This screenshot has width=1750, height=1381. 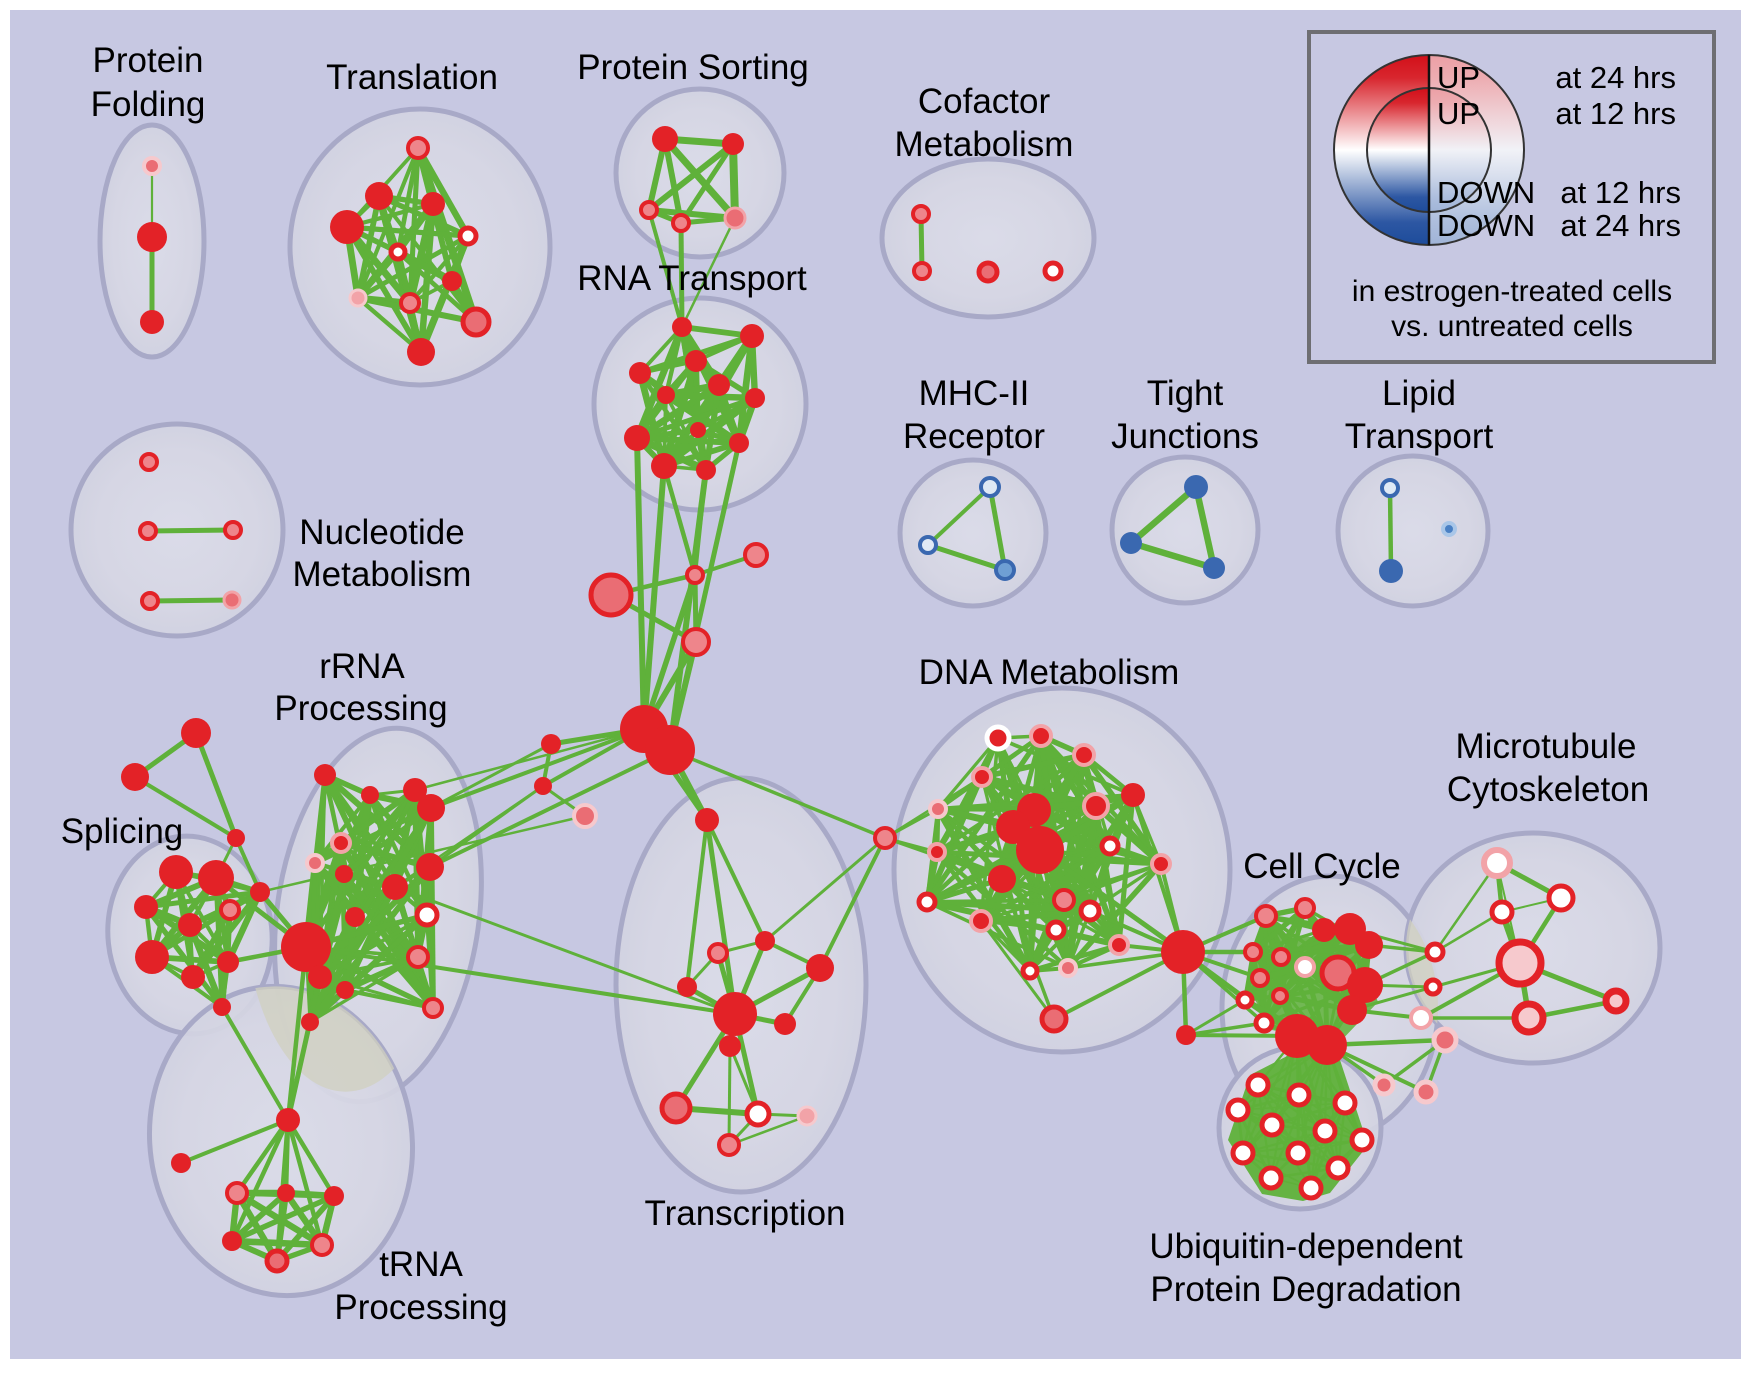 What do you see at coordinates (693, 67) in the screenshot?
I see `svg-text: Protein Sorting` at bounding box center [693, 67].